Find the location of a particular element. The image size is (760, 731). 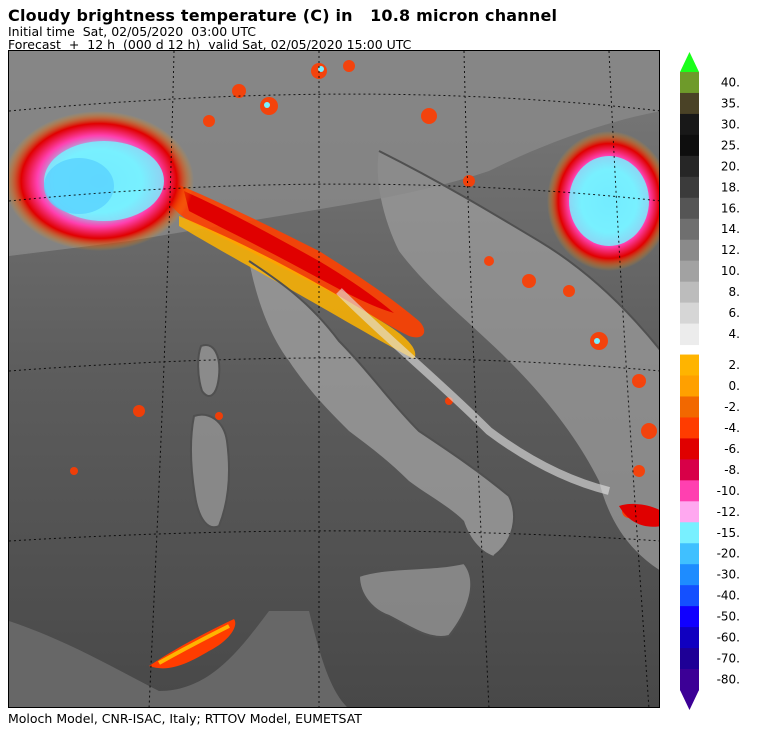

cloud-band-halo is located at coordinates (297, 287).